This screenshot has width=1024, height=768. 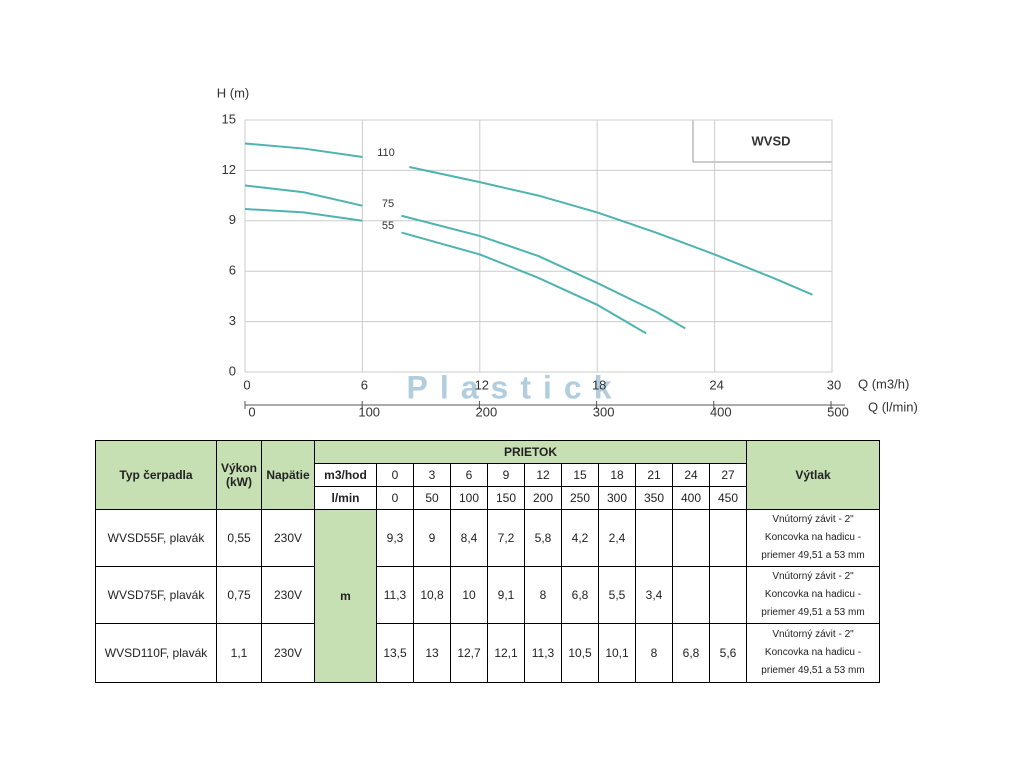 I want to click on table-cell: 5,6, so click(x=728, y=653).